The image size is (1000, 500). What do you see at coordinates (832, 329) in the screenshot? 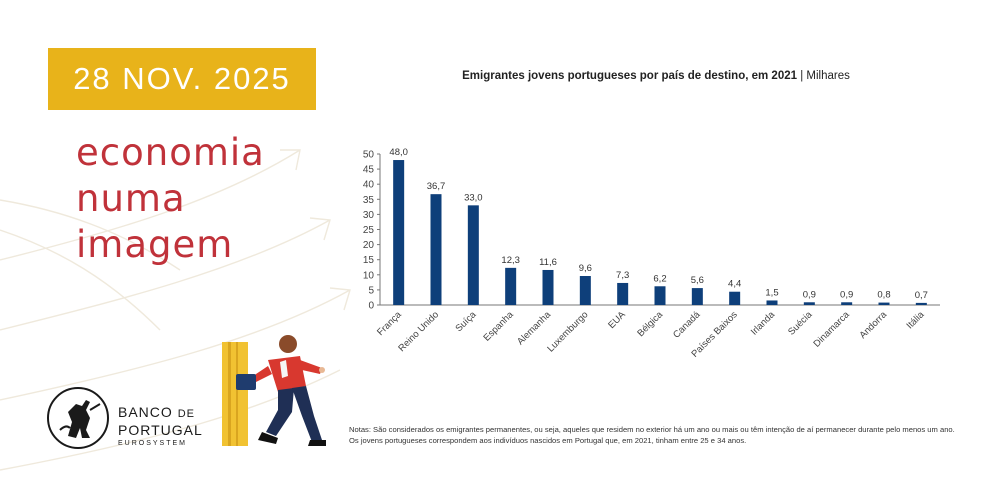
I see `x-tick-label: Dinamarca` at bounding box center [832, 329].